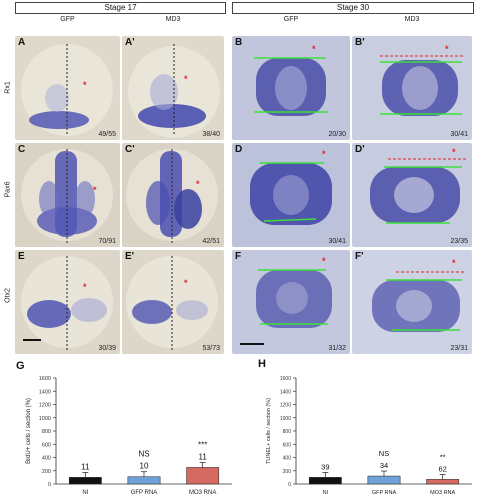 The height and width of the screenshot is (500, 483). I want to click on panel-c-star: *, so click(95, 190).